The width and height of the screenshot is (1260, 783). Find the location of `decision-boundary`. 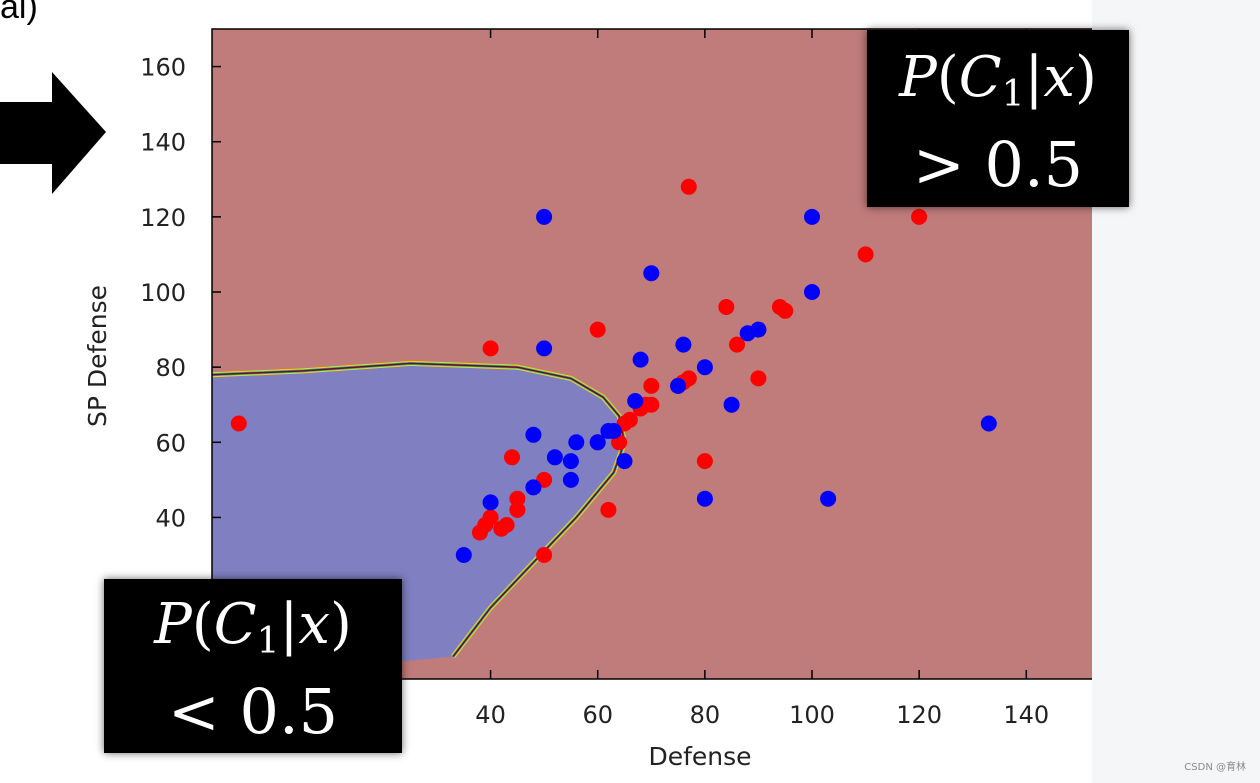

decision-boundary is located at coordinates (418, 509).